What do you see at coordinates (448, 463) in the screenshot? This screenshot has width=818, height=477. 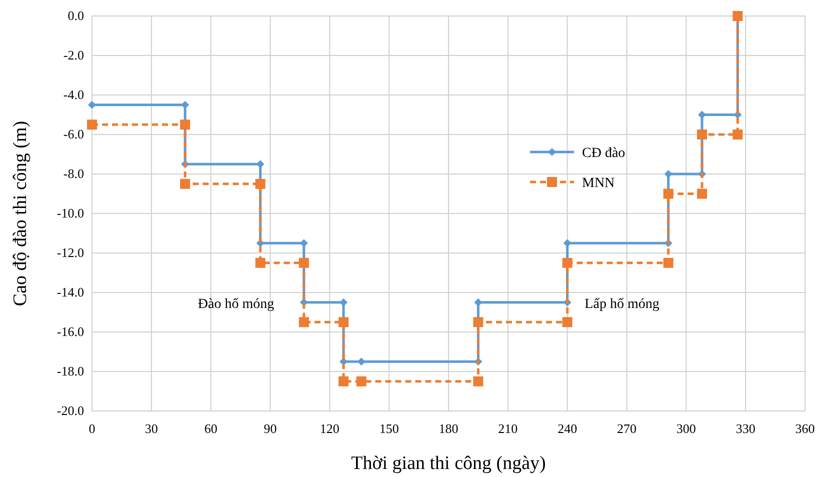 I see `x-axis-title: Thời gian thi công (ngày)` at bounding box center [448, 463].